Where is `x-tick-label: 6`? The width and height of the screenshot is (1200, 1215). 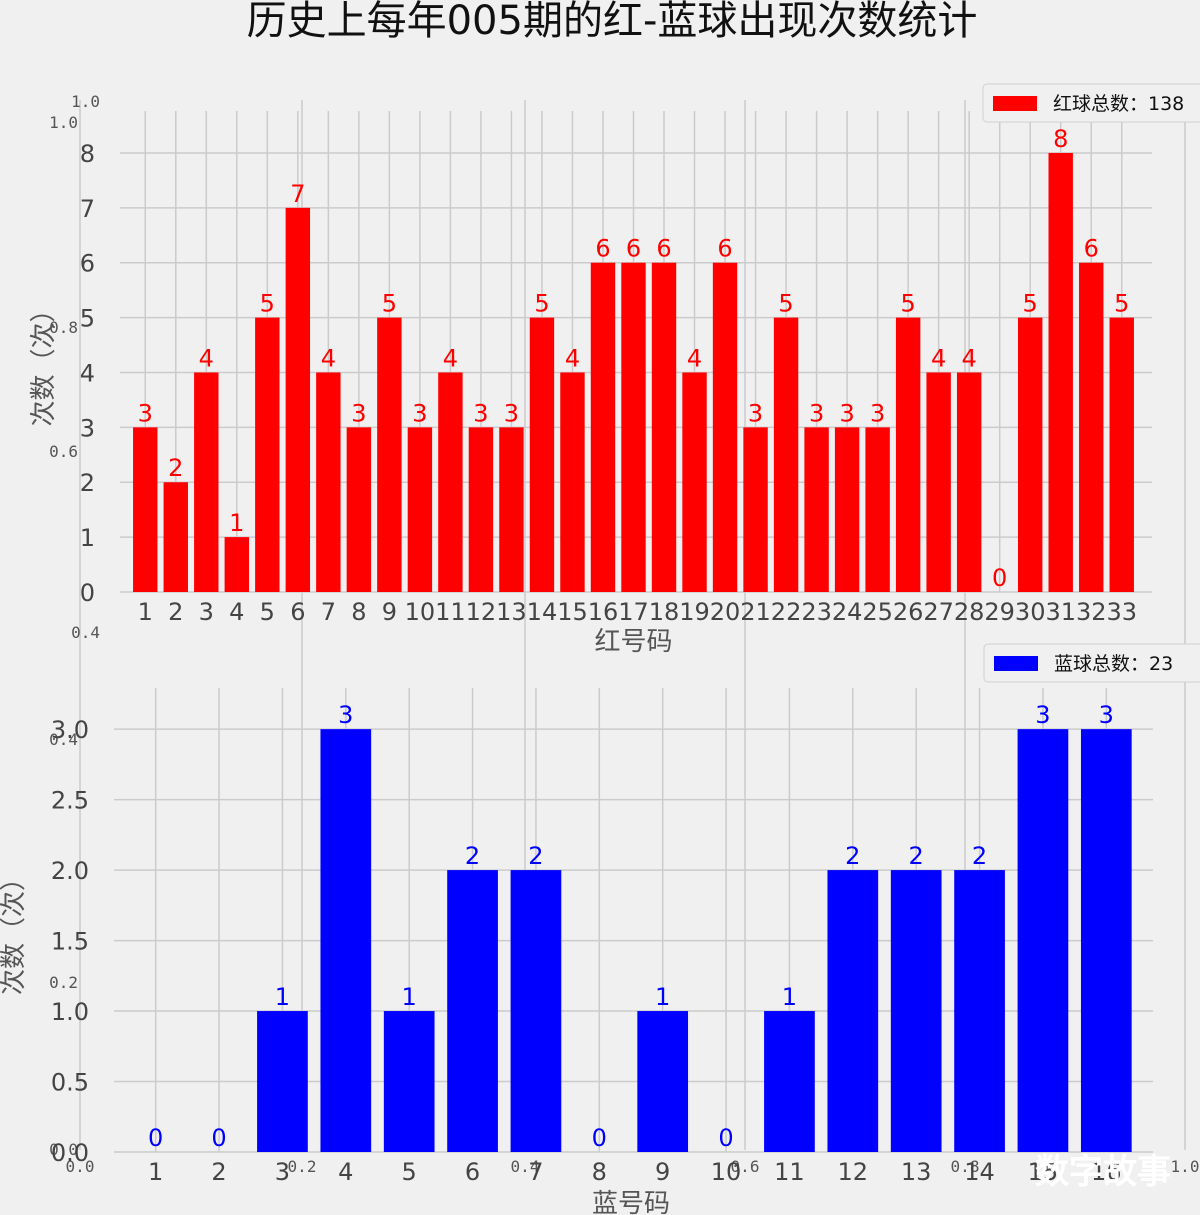 x-tick-label: 6 is located at coordinates (297, 612).